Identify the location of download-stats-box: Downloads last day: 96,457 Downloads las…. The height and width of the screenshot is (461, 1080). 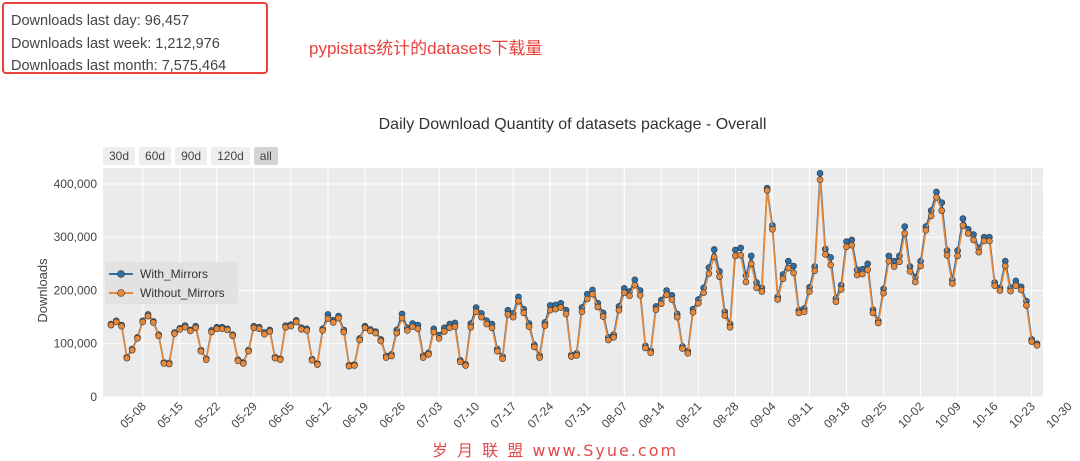
(135, 38).